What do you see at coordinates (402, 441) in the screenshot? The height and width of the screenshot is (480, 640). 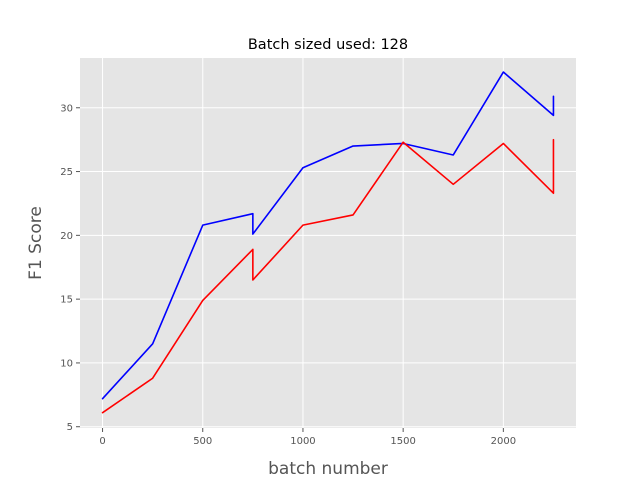 I see `x-tick-label: 1500` at bounding box center [402, 441].